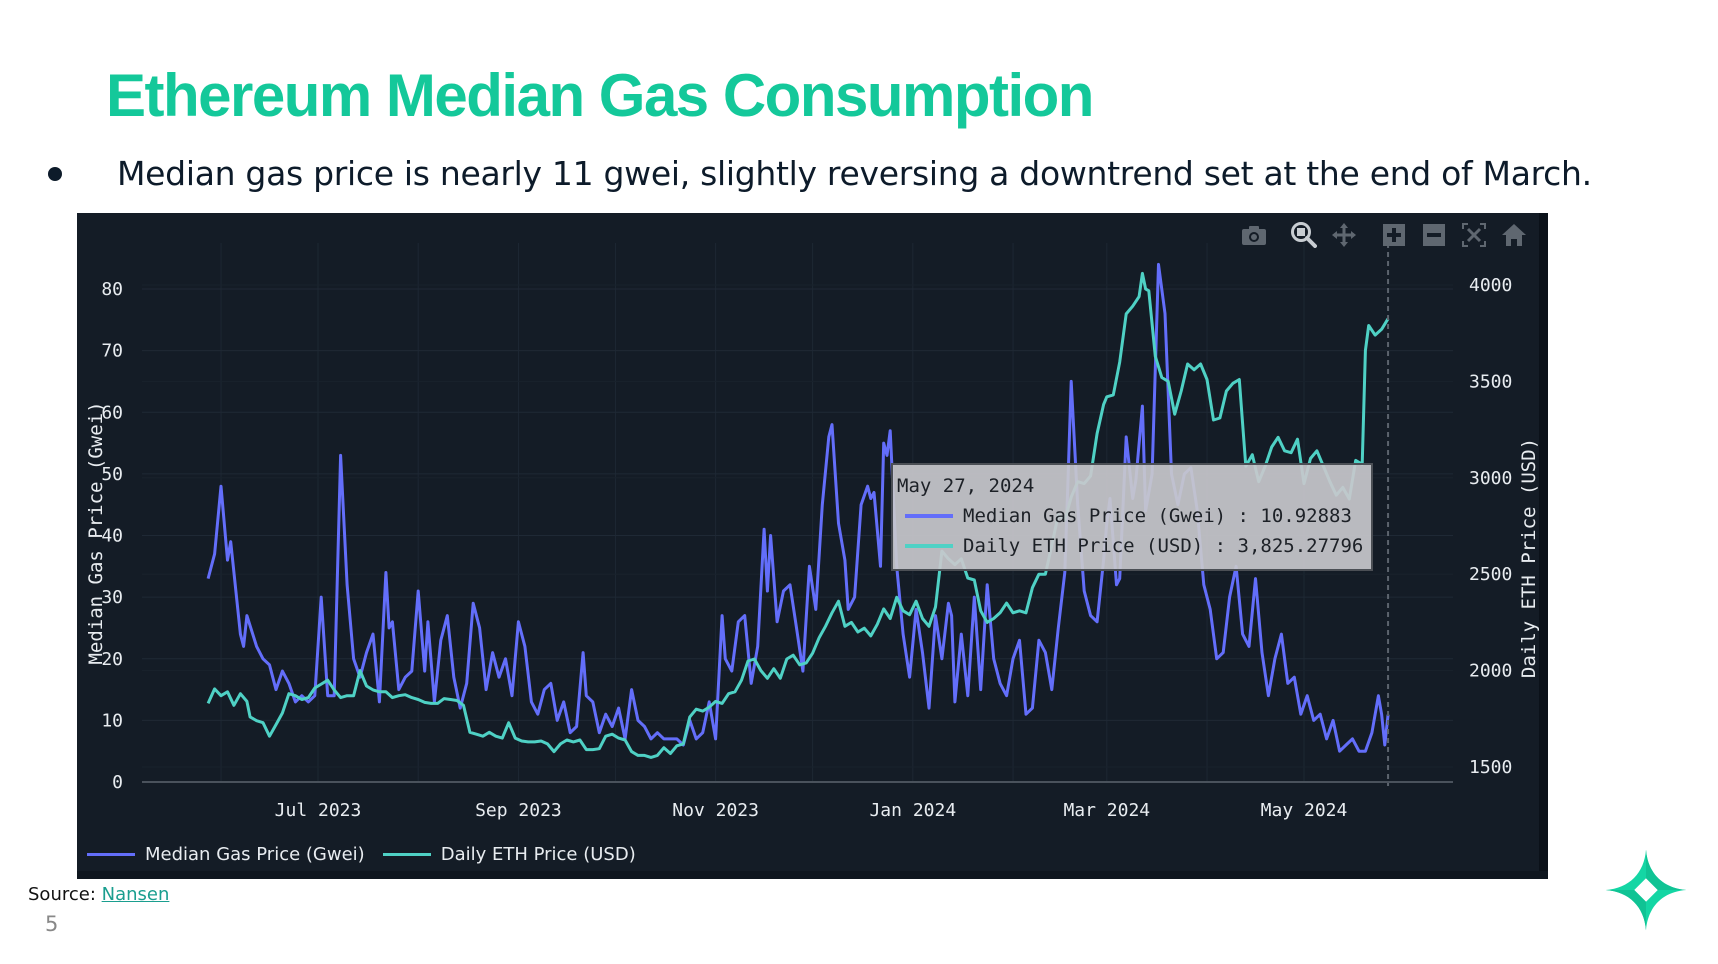  I want to click on tooltip-row-eth: Daily ETH Price (USD) : 3,825.27796, so click(1130, 546).